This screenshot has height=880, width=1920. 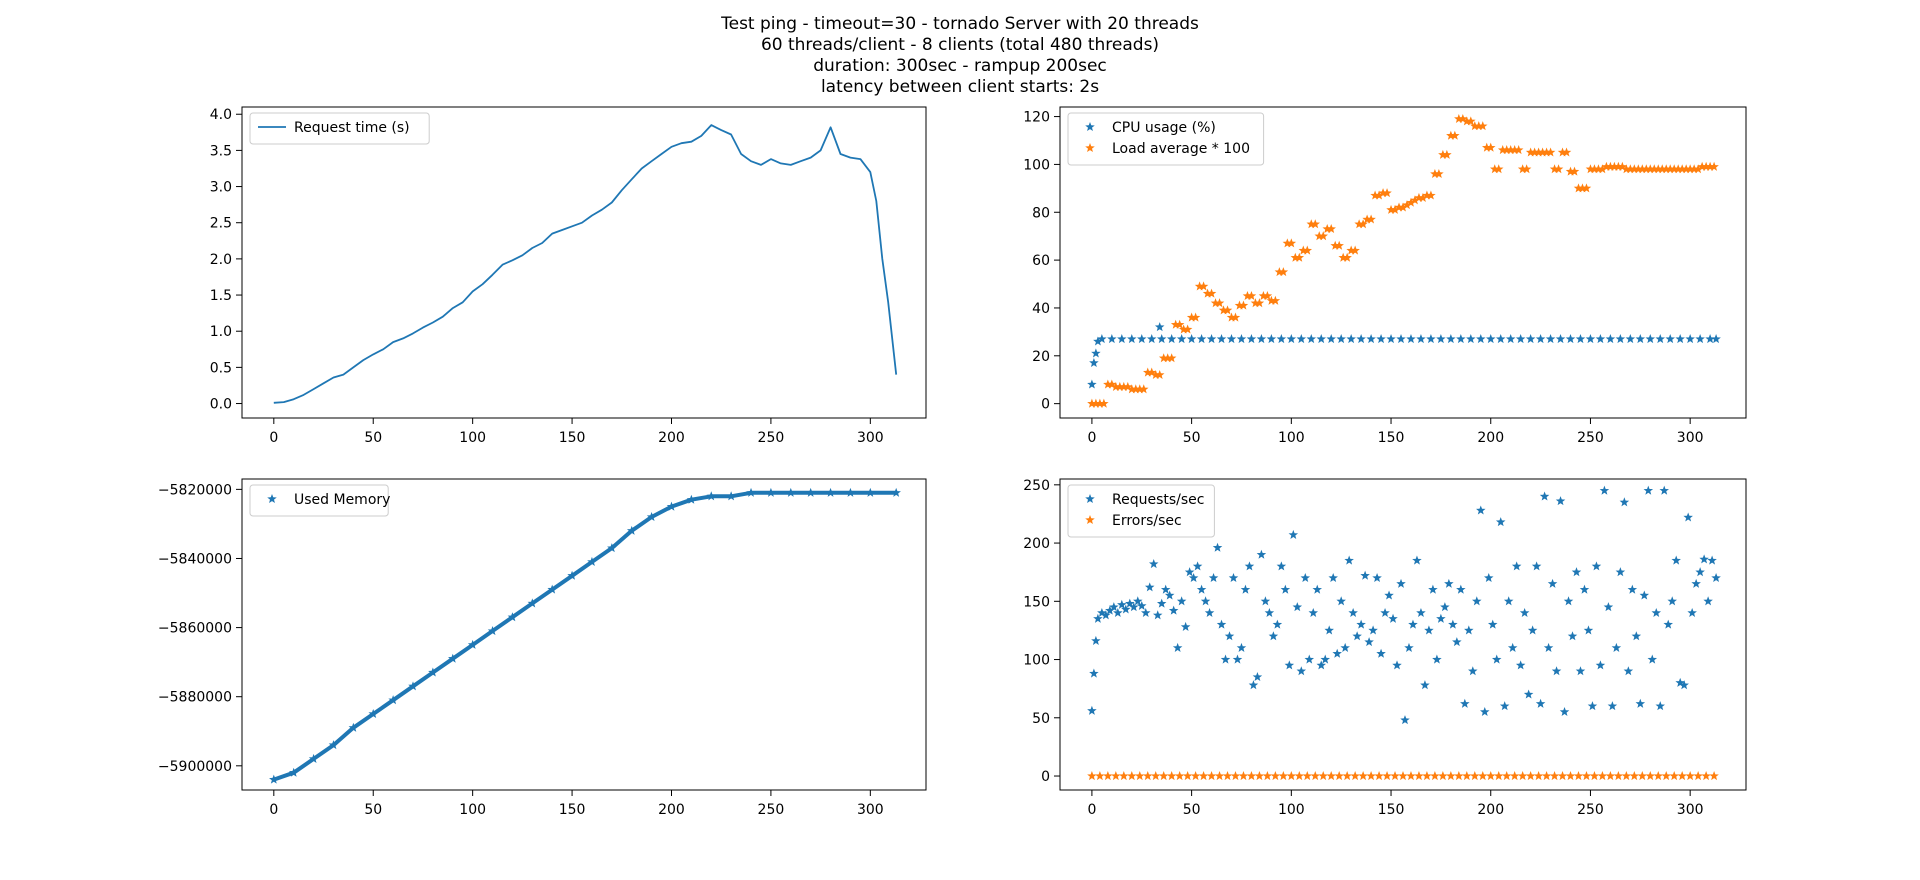 I want to click on y-tick-label: 0.0, so click(x=221, y=405).